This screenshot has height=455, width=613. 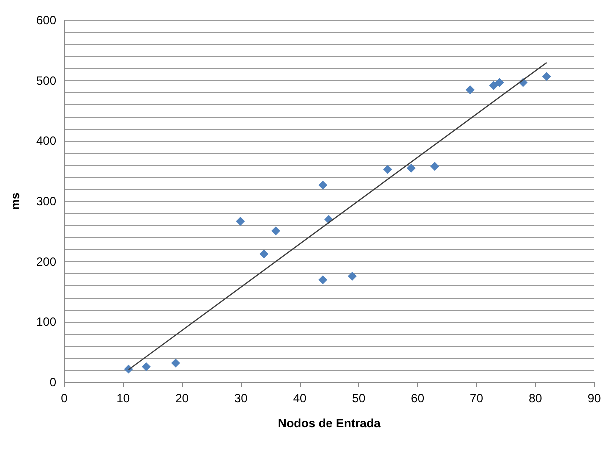 I want to click on x-tick-label: 20, so click(x=183, y=399).